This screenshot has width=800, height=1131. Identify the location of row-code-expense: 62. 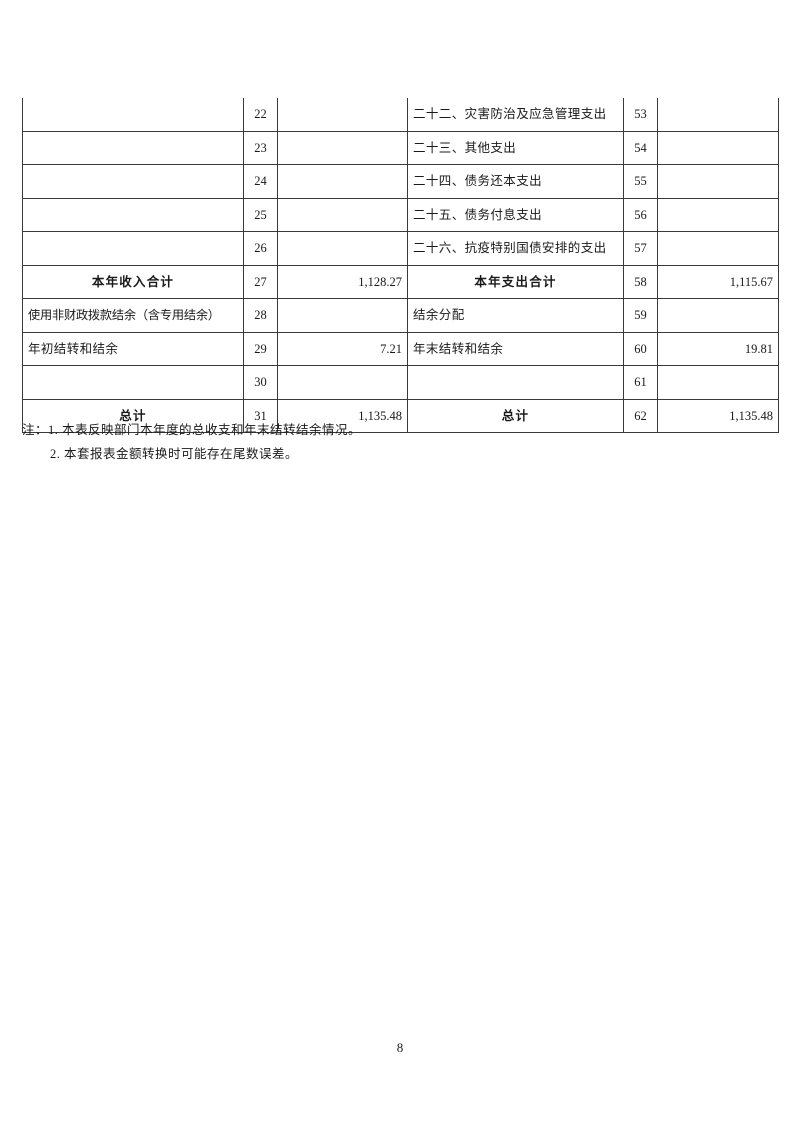
(640, 416).